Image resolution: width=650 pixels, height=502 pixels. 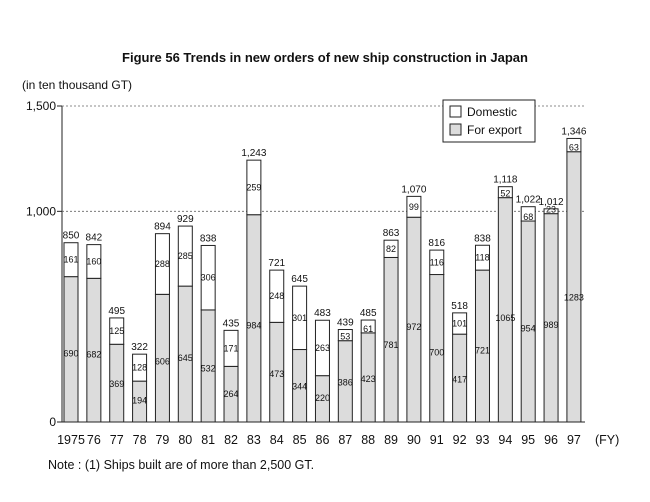 I want to click on data-label-total: 1,243, so click(x=253, y=153).